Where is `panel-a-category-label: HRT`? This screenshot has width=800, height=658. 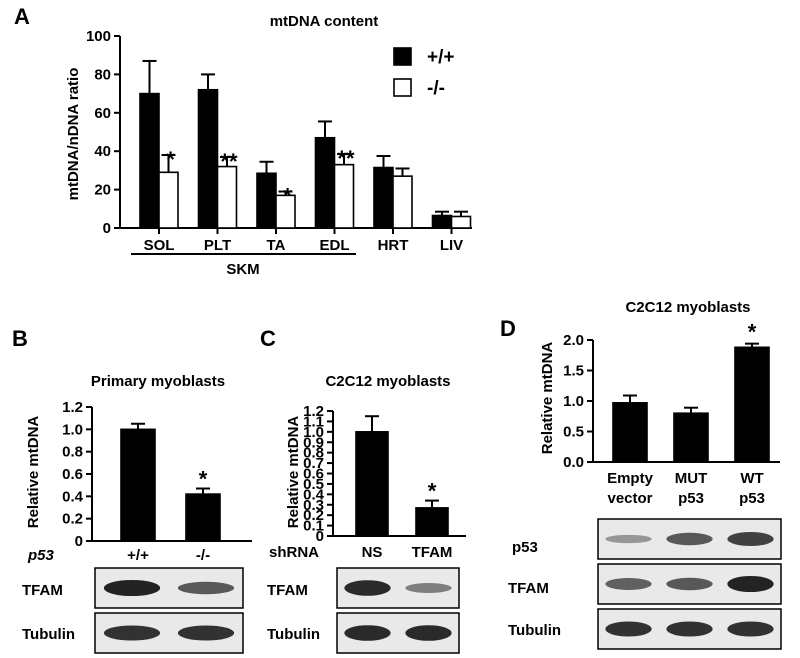 panel-a-category-label: HRT is located at coordinates (393, 245).